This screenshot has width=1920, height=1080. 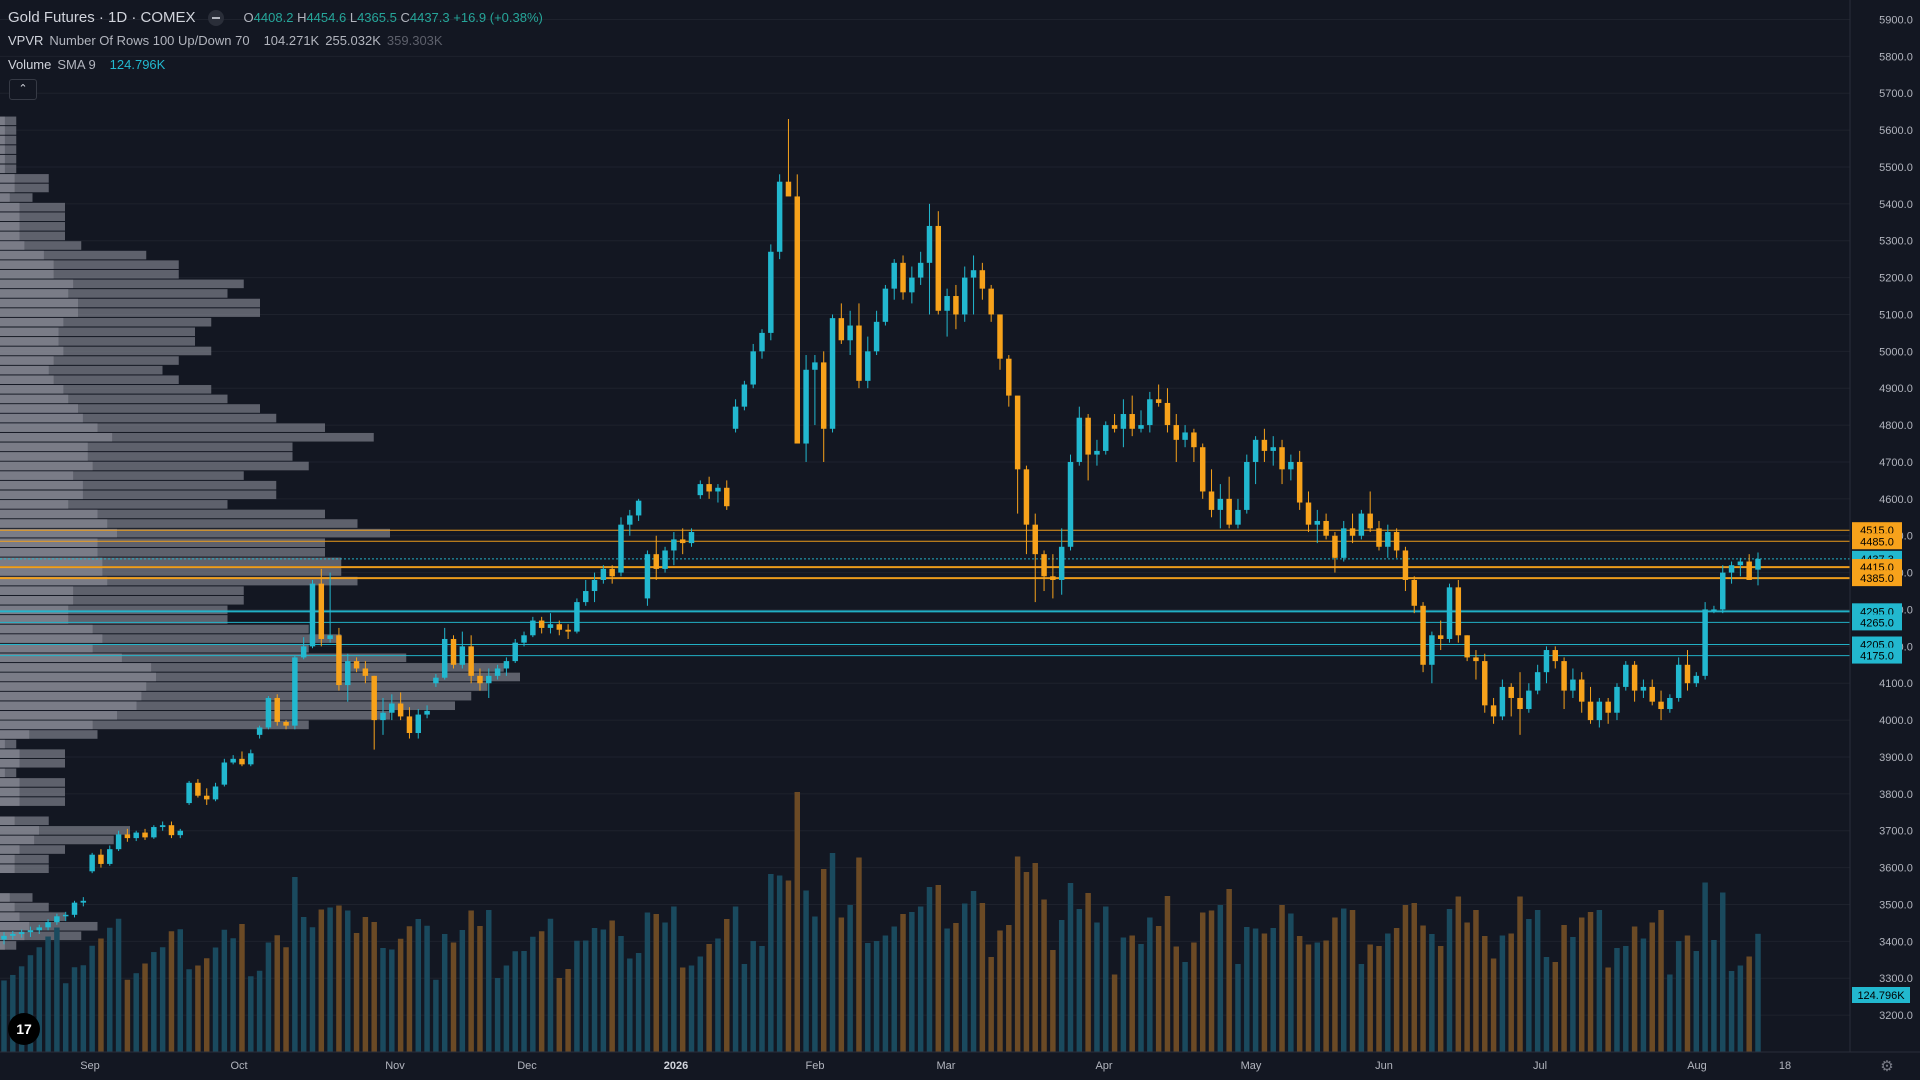 What do you see at coordinates (1896, 832) in the screenshot?
I see `y-tick-label: 3700.0` at bounding box center [1896, 832].